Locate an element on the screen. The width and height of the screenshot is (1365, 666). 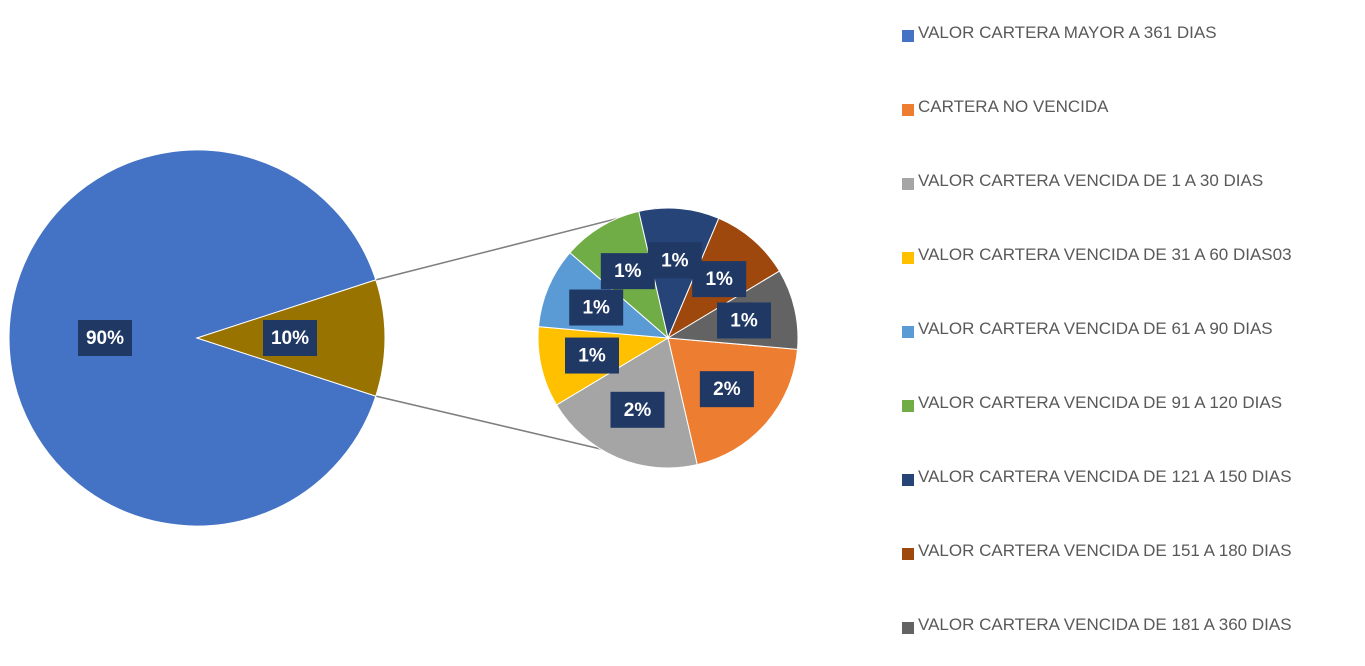
legend-item: CARTERA NO VENCIDA is located at coordinates (1127, 109).